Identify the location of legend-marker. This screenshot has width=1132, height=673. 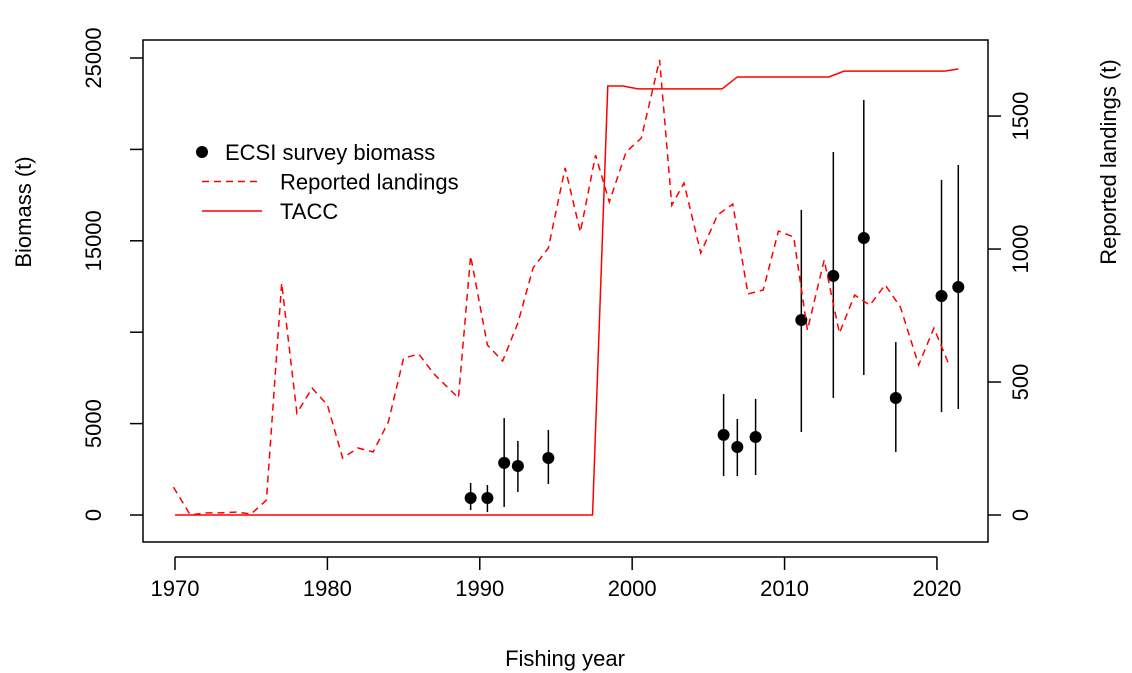
(202, 152).